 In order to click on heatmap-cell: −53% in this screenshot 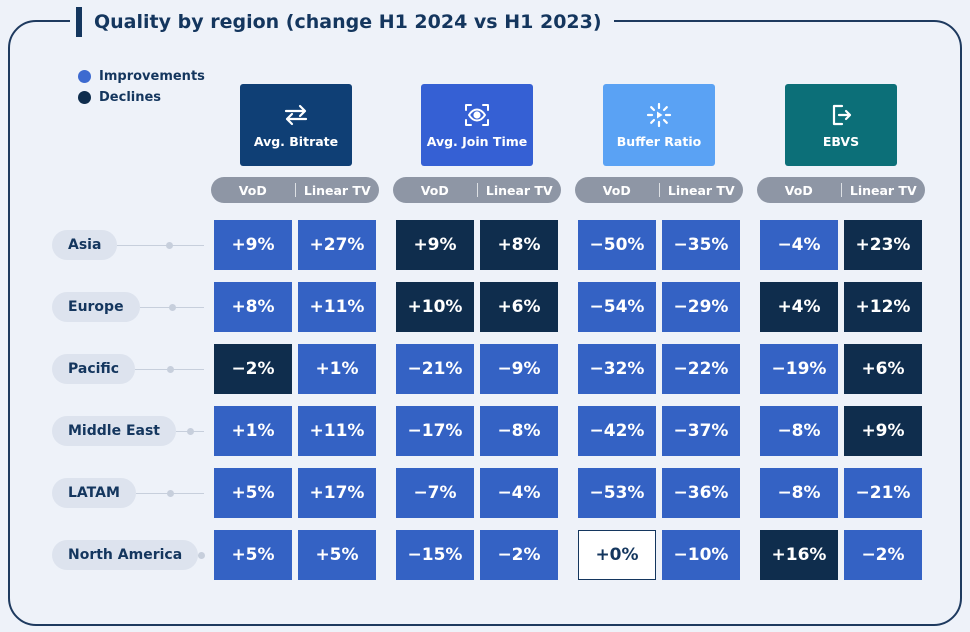, I will do `click(617, 493)`.